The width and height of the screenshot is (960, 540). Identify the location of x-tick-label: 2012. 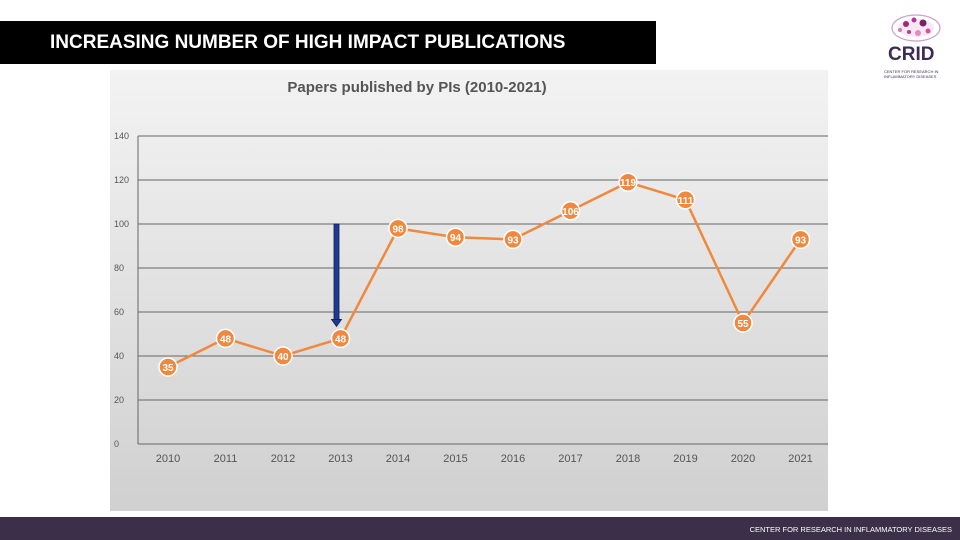
(283, 459).